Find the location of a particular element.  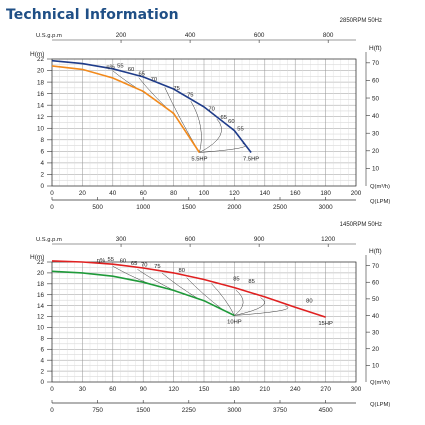

x-tick-label: 270 is located at coordinates (325, 389).